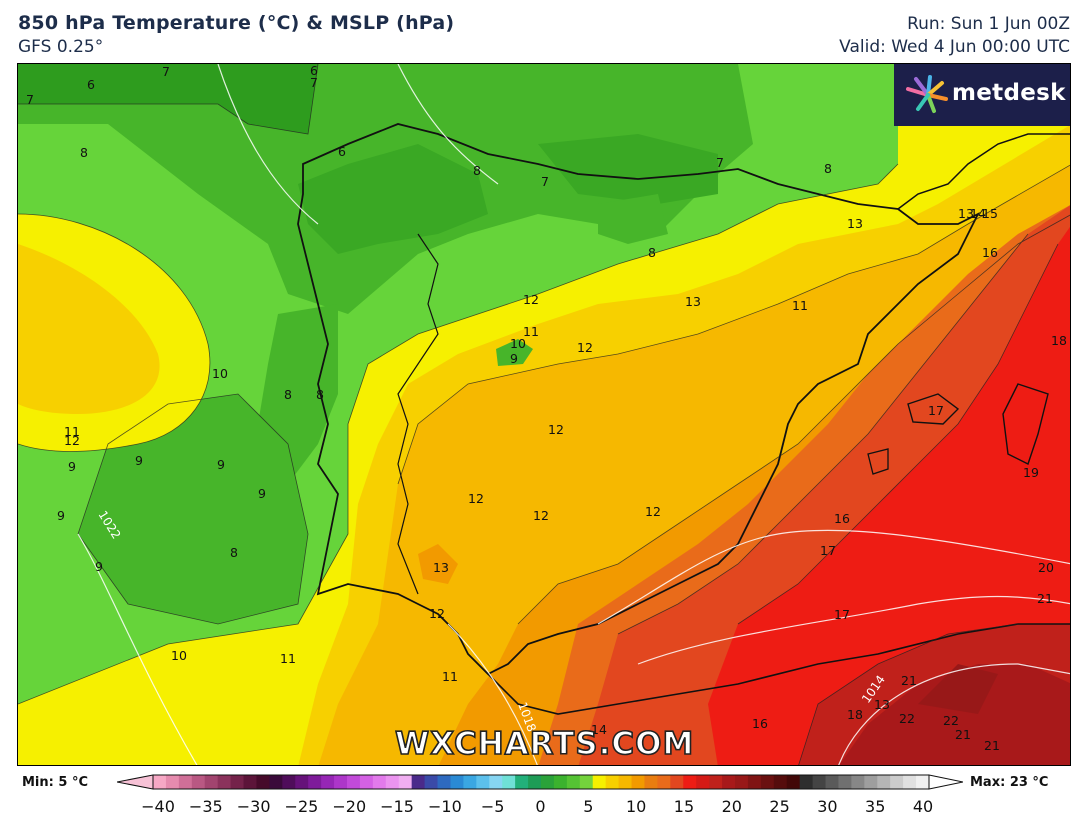 The image size is (1088, 833). I want to click on brand-name: metdesk, so click(1009, 93).